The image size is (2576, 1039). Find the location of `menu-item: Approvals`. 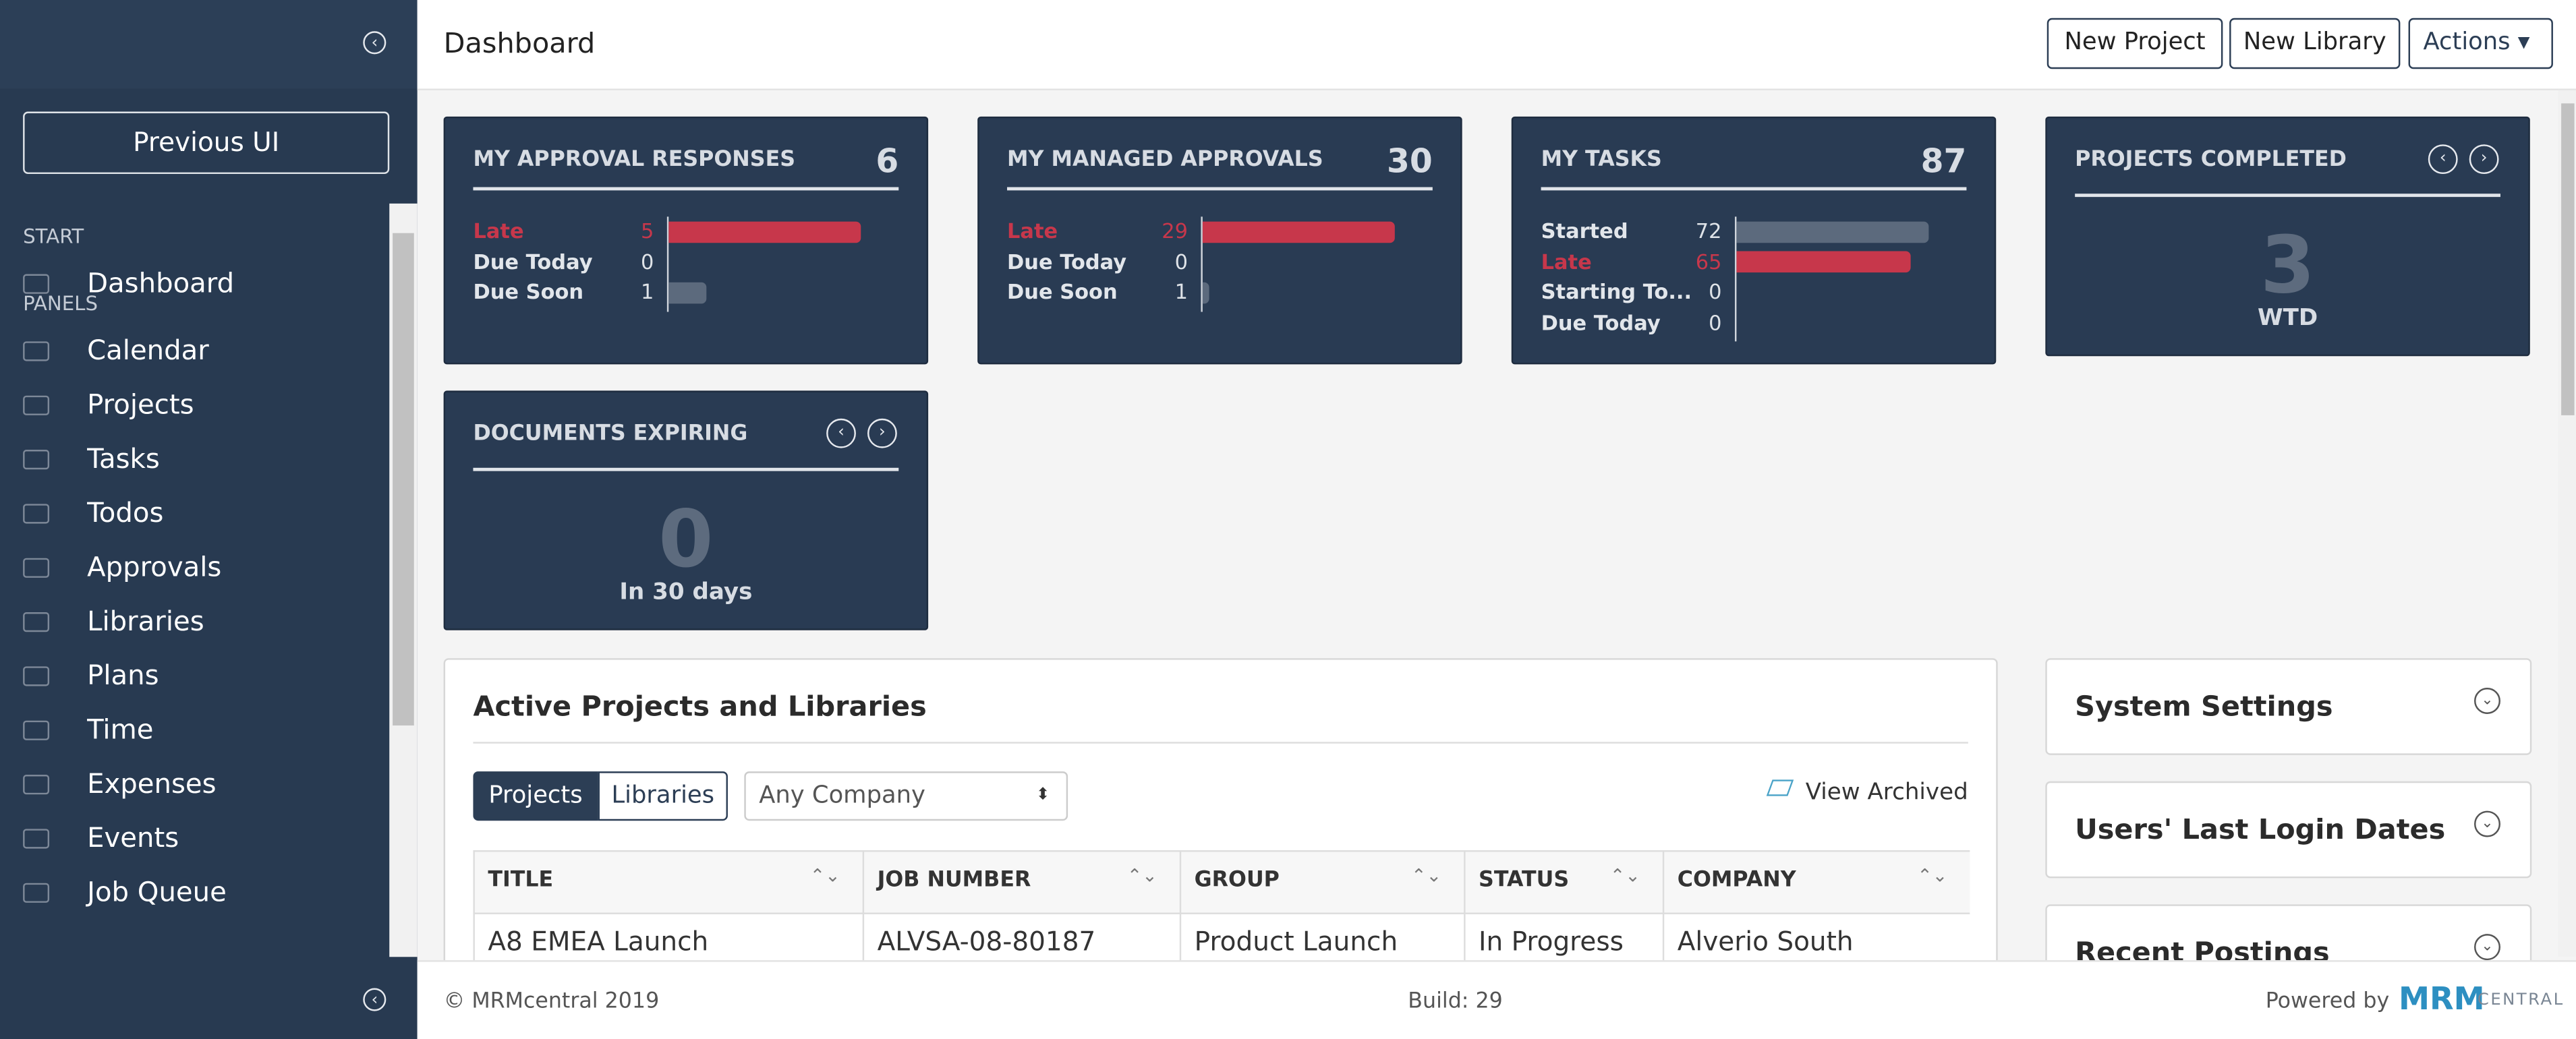

menu-item: Approvals is located at coordinates (154, 567).